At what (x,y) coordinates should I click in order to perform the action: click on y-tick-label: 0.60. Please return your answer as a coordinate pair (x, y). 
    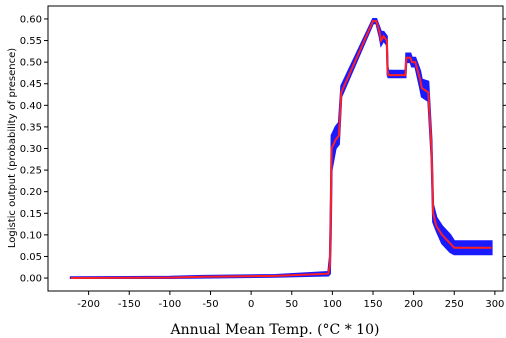
    Looking at the image, I should click on (31, 19).